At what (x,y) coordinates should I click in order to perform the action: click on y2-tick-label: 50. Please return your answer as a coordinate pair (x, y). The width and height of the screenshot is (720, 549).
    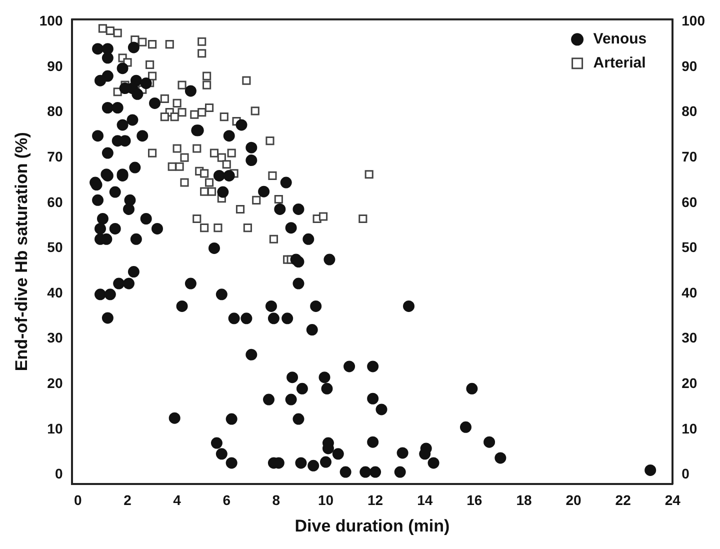
    Looking at the image, I should click on (690, 247).